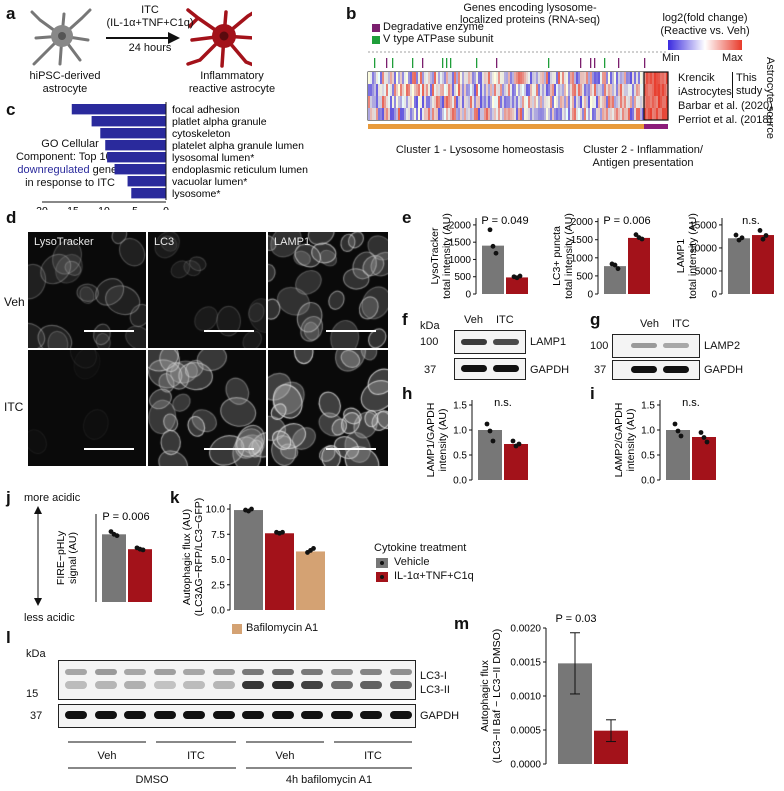  Describe the element at coordinates (70, 144) in the screenshot. I see `c-text-1: GO Cellular` at that location.